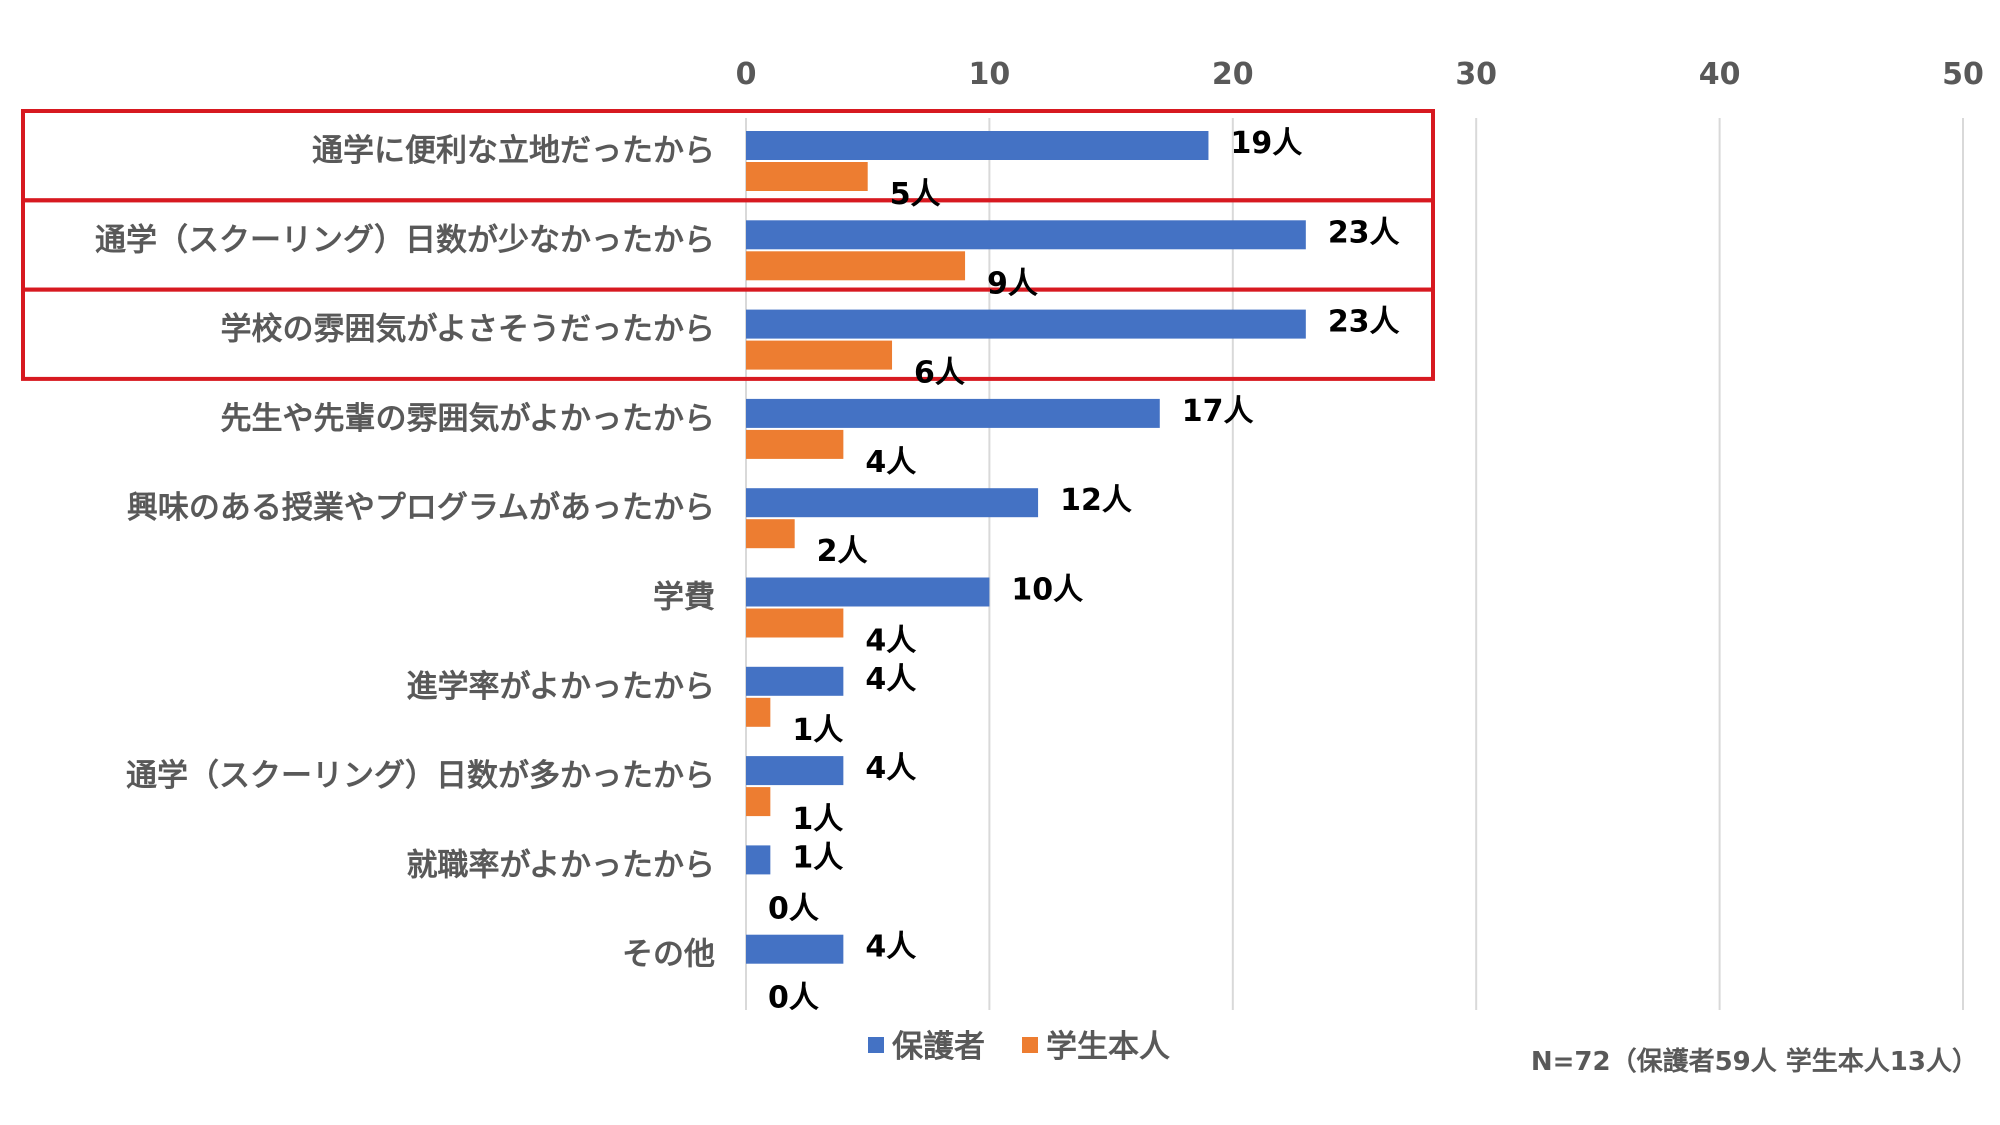 Image resolution: width=2000 pixels, height=1125 pixels. I want to click on student-data-label: 6人, so click(939, 373).